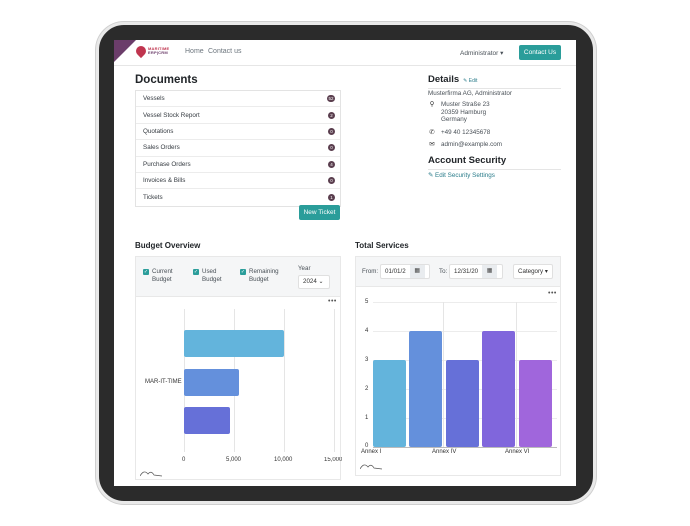 Image resolution: width=690 pixels, height=526 pixels. I want to click on doc-item-tickets: Tickets 1, so click(238, 197).